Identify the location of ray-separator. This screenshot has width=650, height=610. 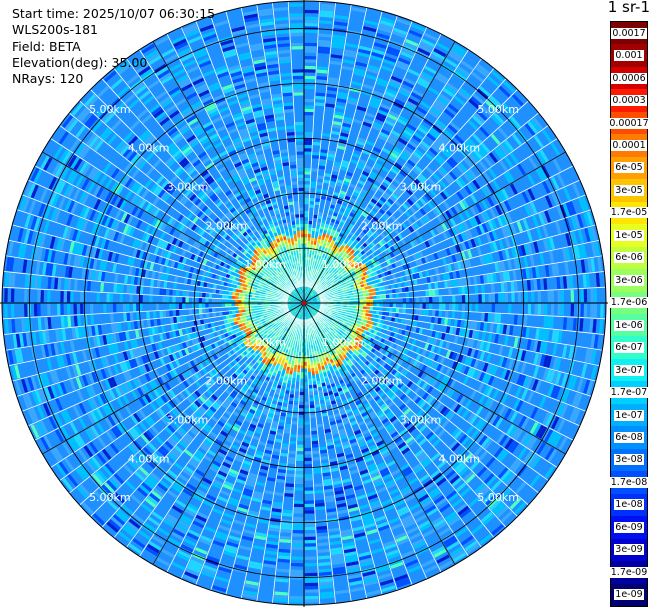
(463, 311).